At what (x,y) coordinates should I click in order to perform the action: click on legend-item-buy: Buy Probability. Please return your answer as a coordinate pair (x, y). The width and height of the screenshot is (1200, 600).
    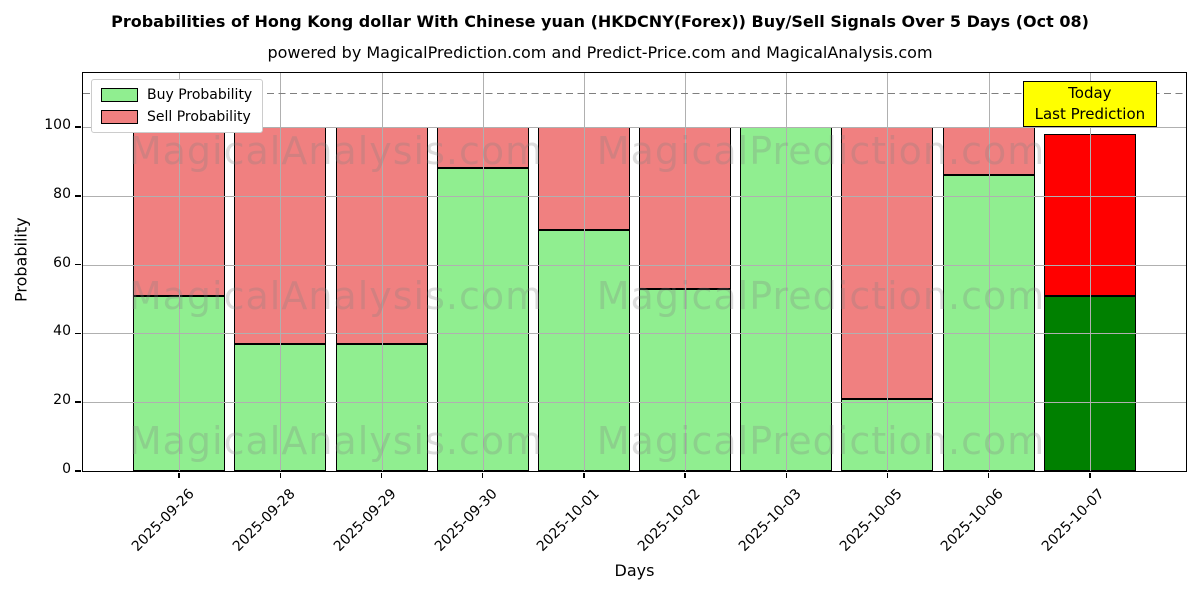
    Looking at the image, I should click on (176, 95).